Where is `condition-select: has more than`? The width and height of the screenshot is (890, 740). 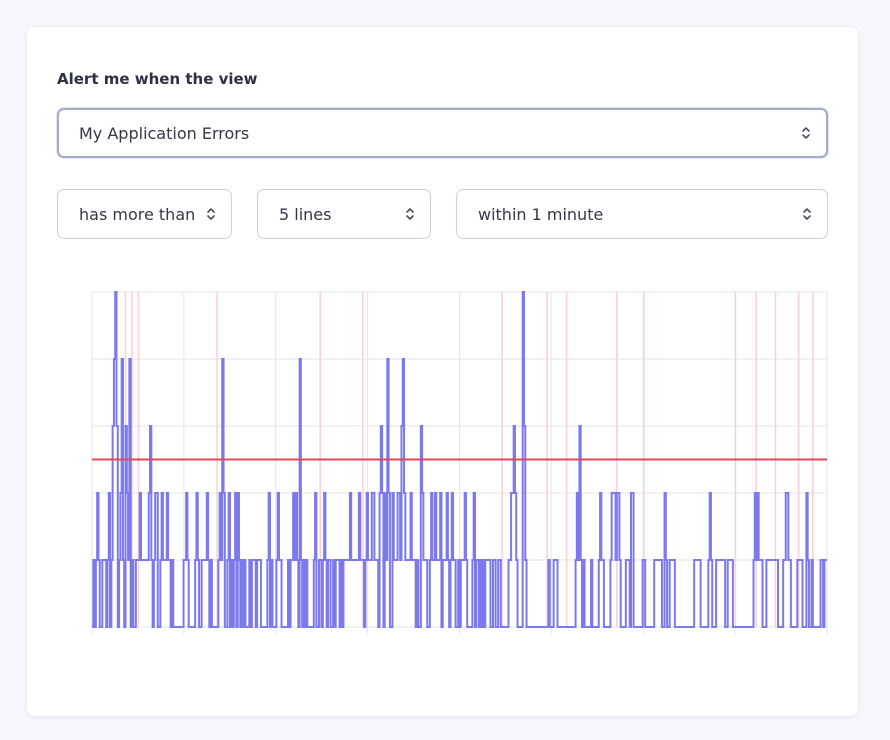
condition-select: has more than is located at coordinates (144, 214).